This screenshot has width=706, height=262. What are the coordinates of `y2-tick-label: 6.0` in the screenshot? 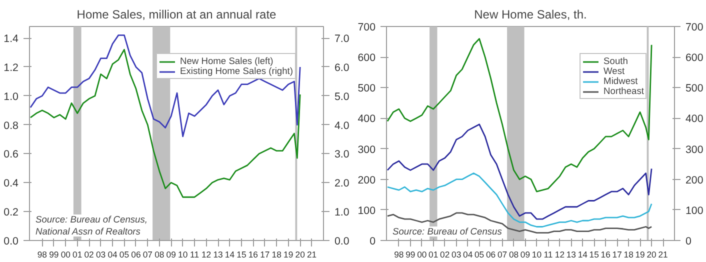 It's located at (342, 68).